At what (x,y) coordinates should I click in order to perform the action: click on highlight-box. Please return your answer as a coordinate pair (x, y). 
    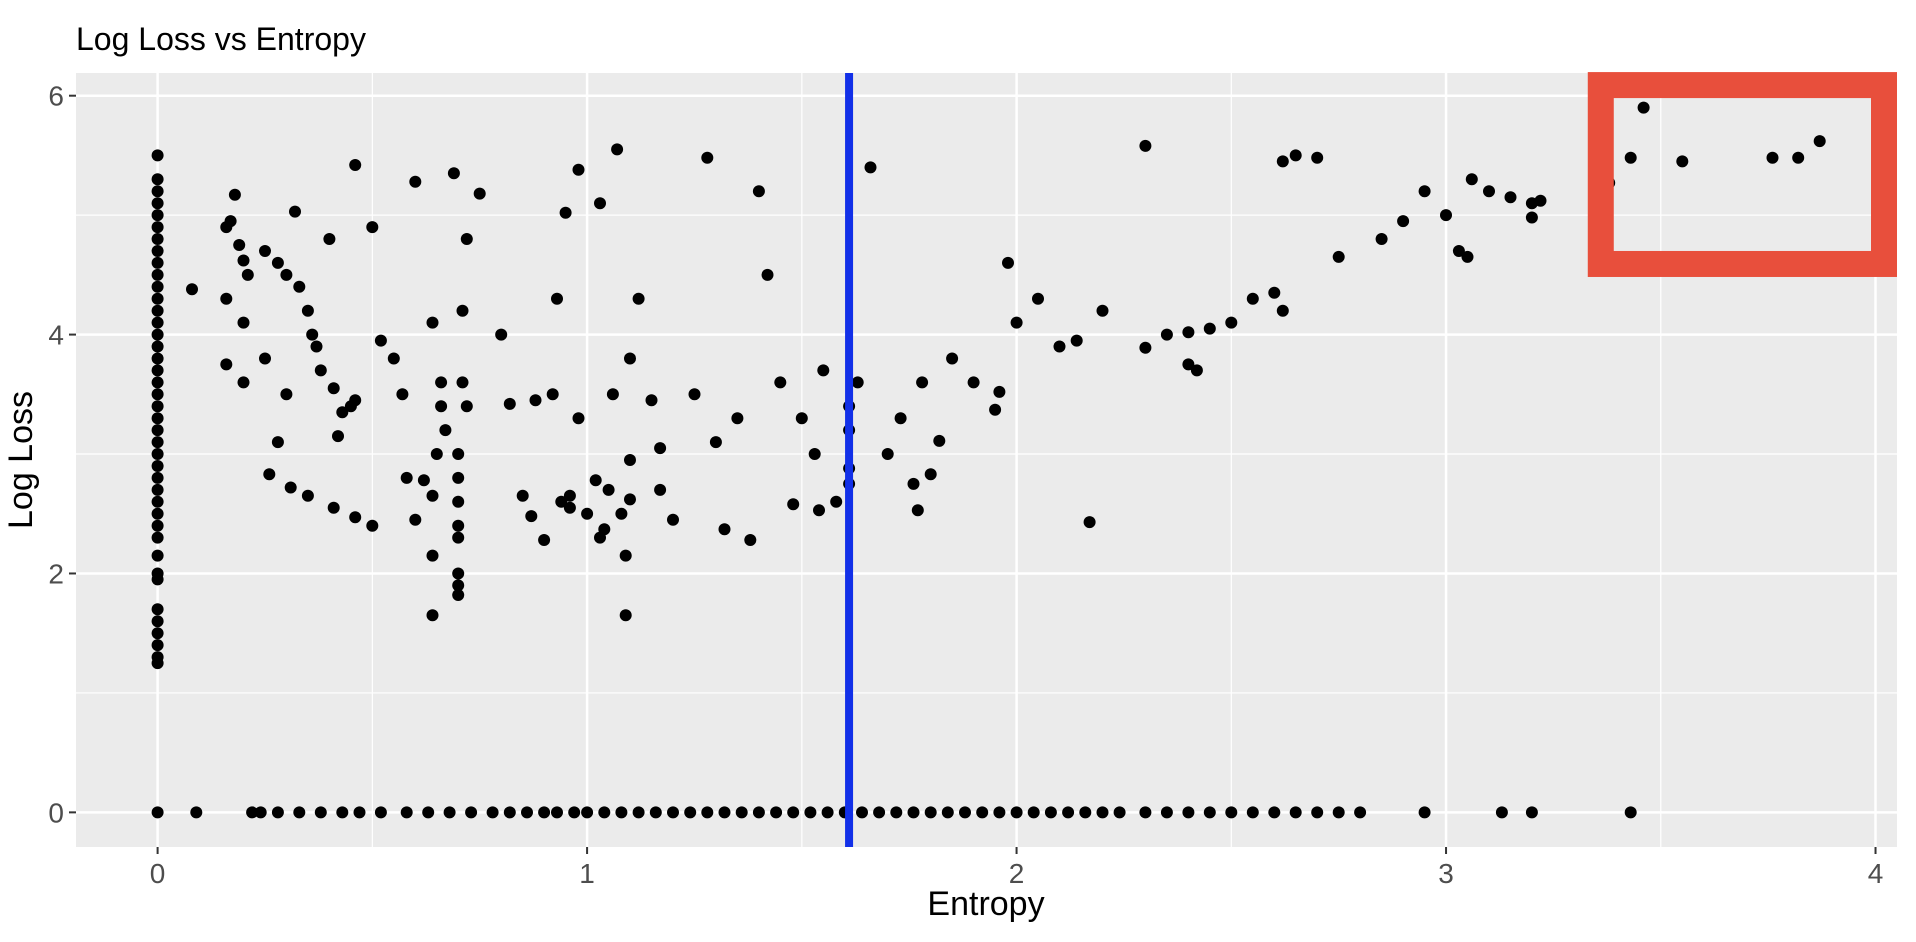
    Looking at the image, I should click on (1742, 174).